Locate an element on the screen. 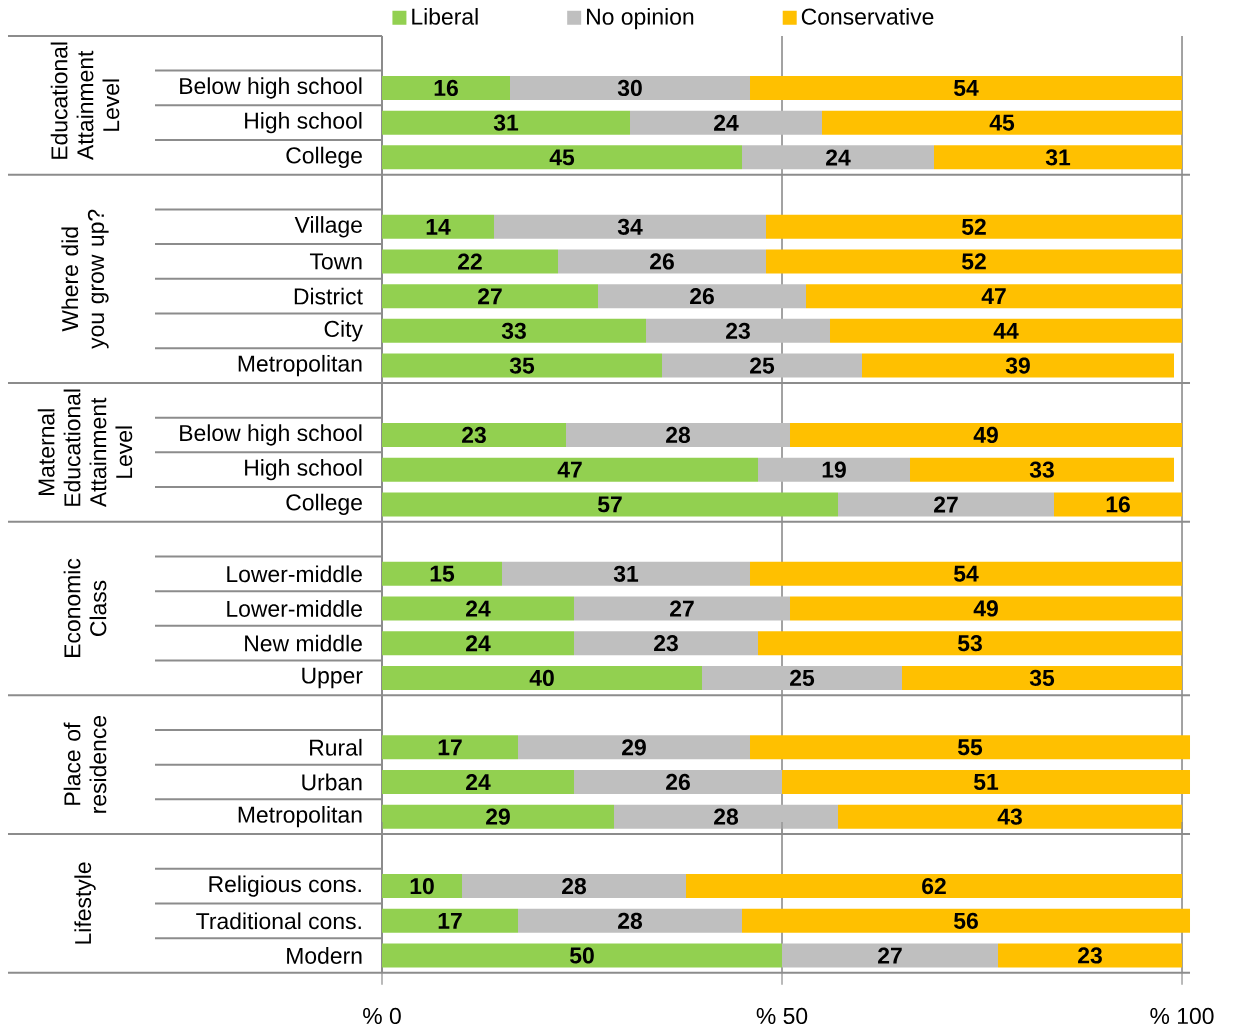 The width and height of the screenshot is (1240, 1031). x-tick-label: % 0 is located at coordinates (382, 1016).